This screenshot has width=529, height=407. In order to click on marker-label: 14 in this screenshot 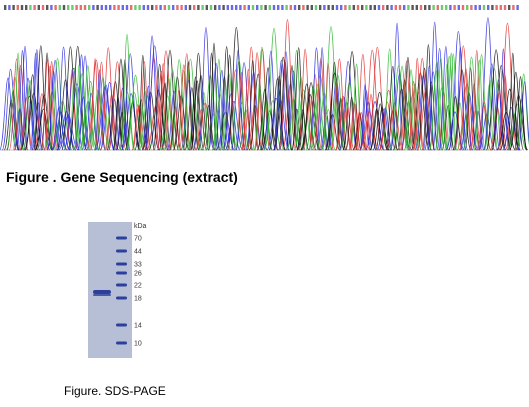, I will do `click(138, 326)`.